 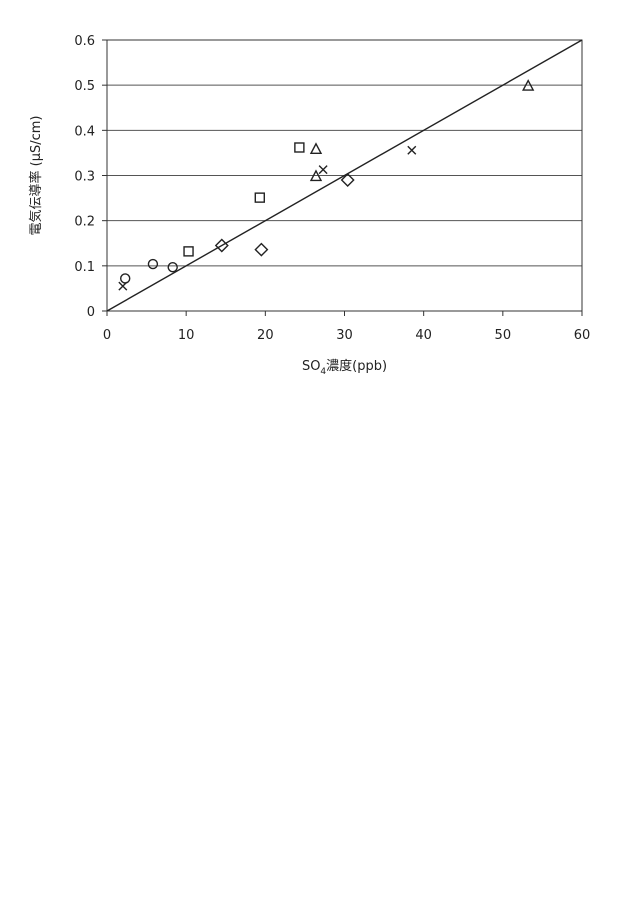 What do you see at coordinates (84, 222) in the screenshot?
I see `y-tick-label: 0.2` at bounding box center [84, 222].